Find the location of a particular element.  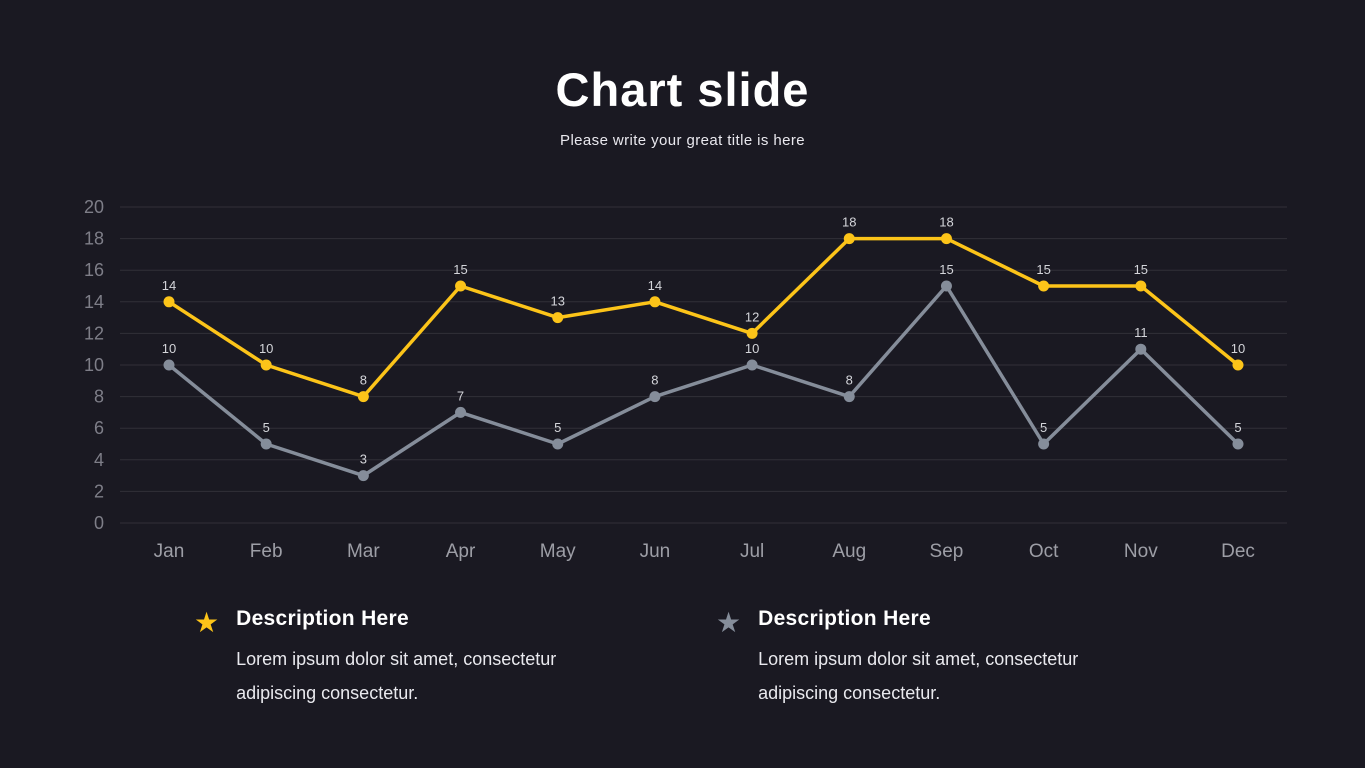

x-axis-tick-label: Oct is located at coordinates (1044, 551).